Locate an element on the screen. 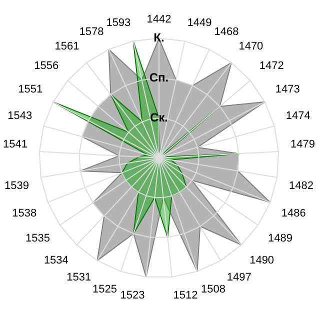 The height and width of the screenshot is (320, 320). spoke-label: 1543 is located at coordinates (20, 116).